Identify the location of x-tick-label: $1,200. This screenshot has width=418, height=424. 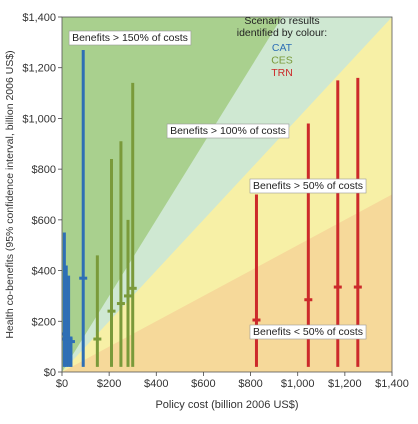
(345, 384).